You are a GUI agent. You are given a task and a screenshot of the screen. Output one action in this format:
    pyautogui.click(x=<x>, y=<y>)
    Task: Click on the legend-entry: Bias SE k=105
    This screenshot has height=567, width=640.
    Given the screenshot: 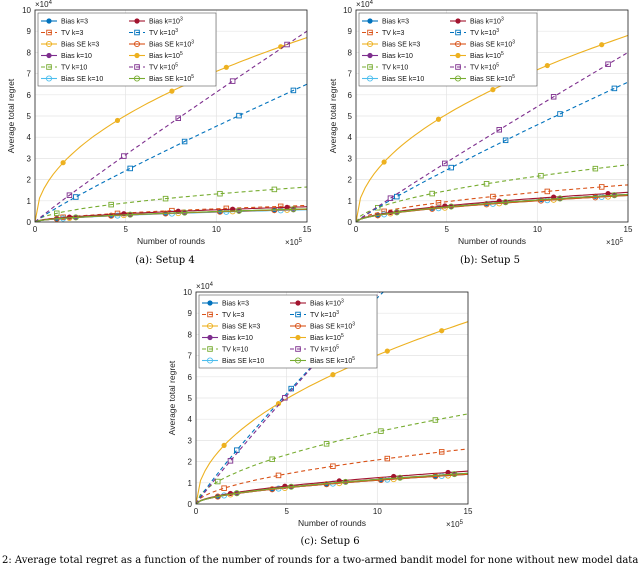 What is the action you would take?
    pyautogui.click(x=332, y=360)
    